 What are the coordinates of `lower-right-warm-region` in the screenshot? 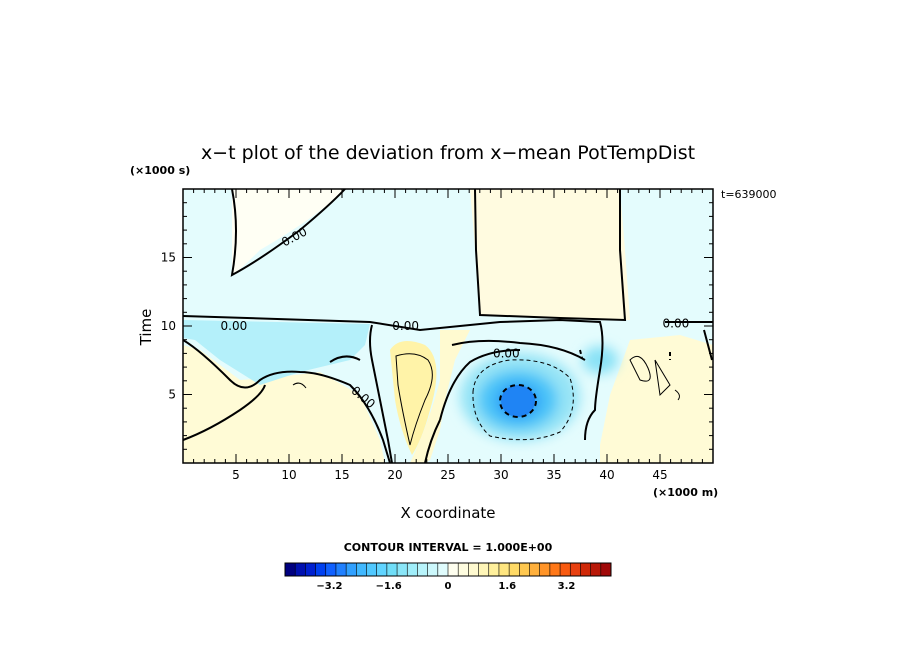 It's located at (656, 399).